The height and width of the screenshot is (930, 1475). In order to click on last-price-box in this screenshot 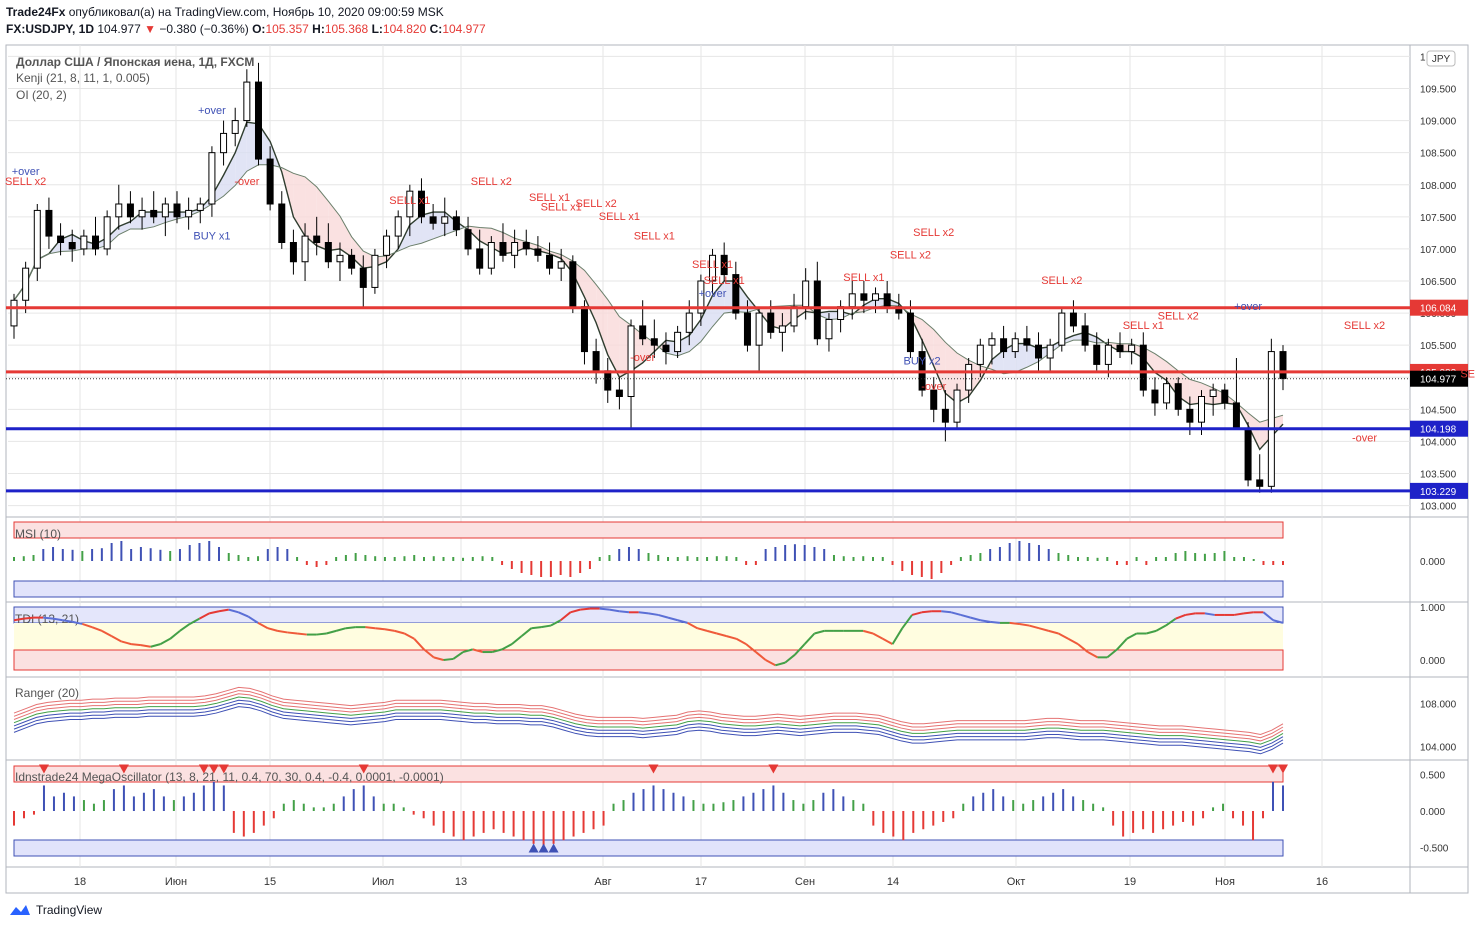, I will do `click(1439, 378)`.